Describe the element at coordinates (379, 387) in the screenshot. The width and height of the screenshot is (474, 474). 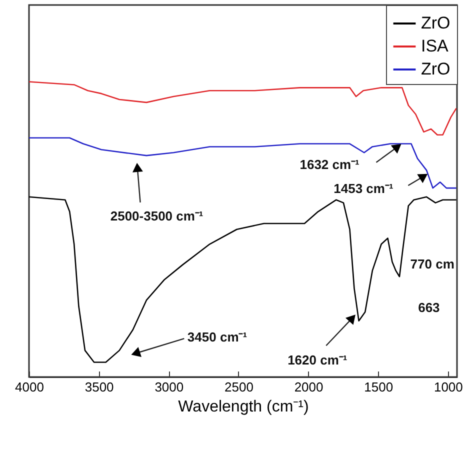
I see `x-tick-label: 1500` at that location.